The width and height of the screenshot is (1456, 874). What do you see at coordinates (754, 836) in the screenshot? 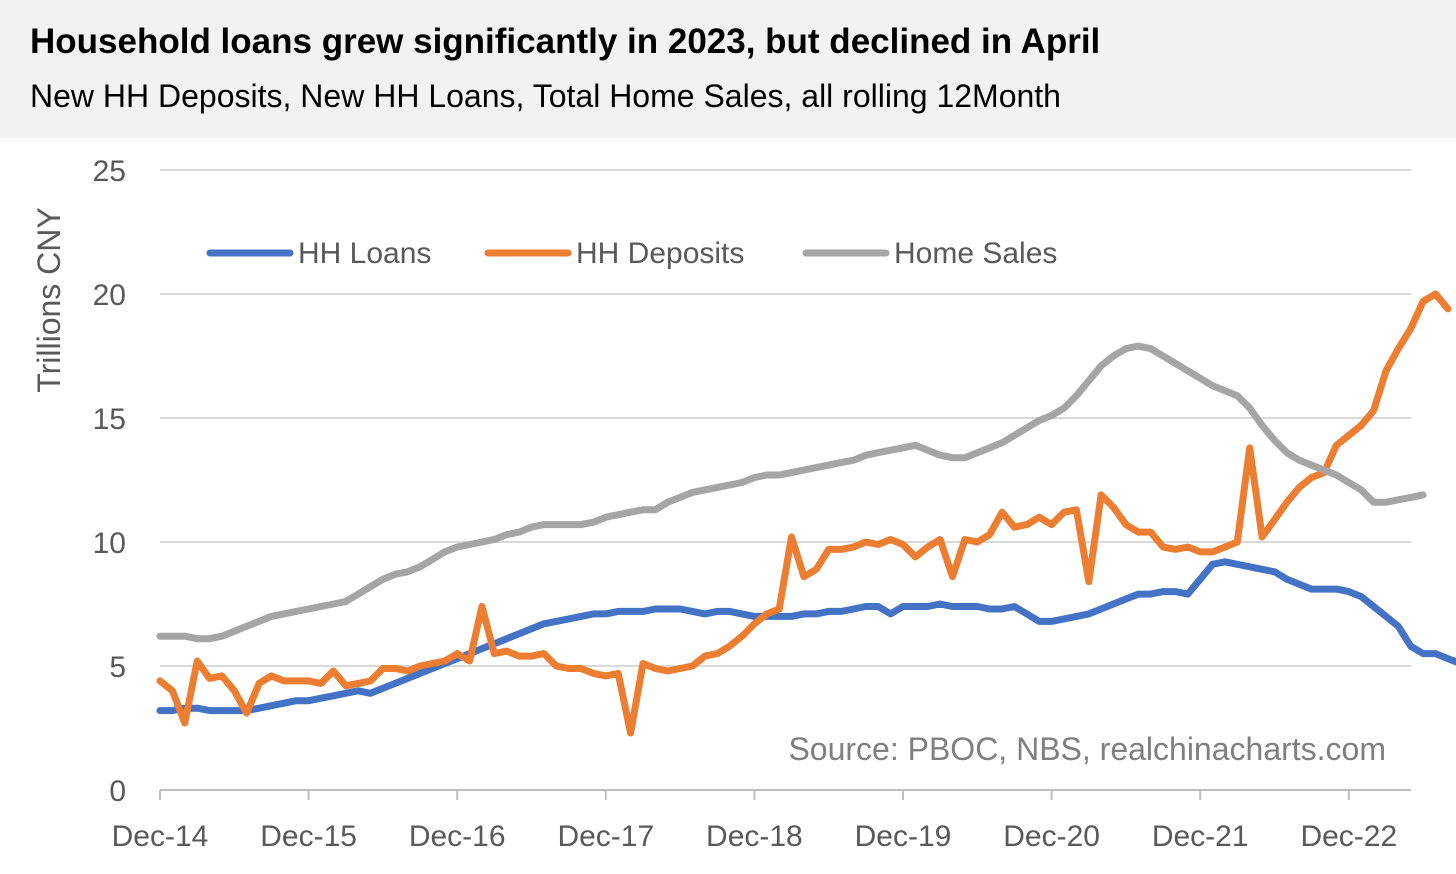
I see `x-tick-label: Dec-18` at bounding box center [754, 836].